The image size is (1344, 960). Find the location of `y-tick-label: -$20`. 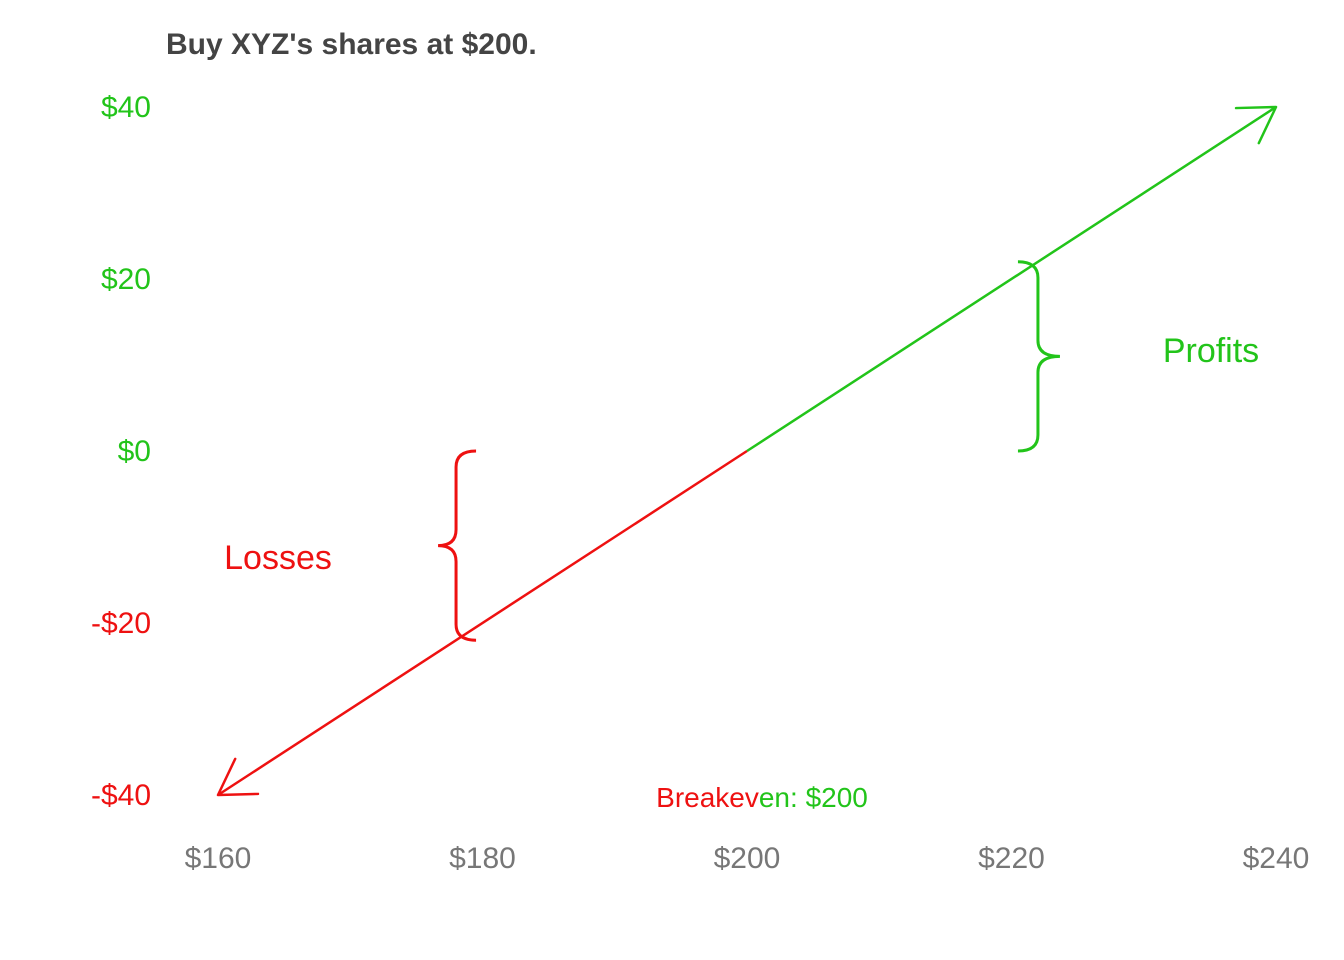

y-tick-label: -$20 is located at coordinates (121, 623).